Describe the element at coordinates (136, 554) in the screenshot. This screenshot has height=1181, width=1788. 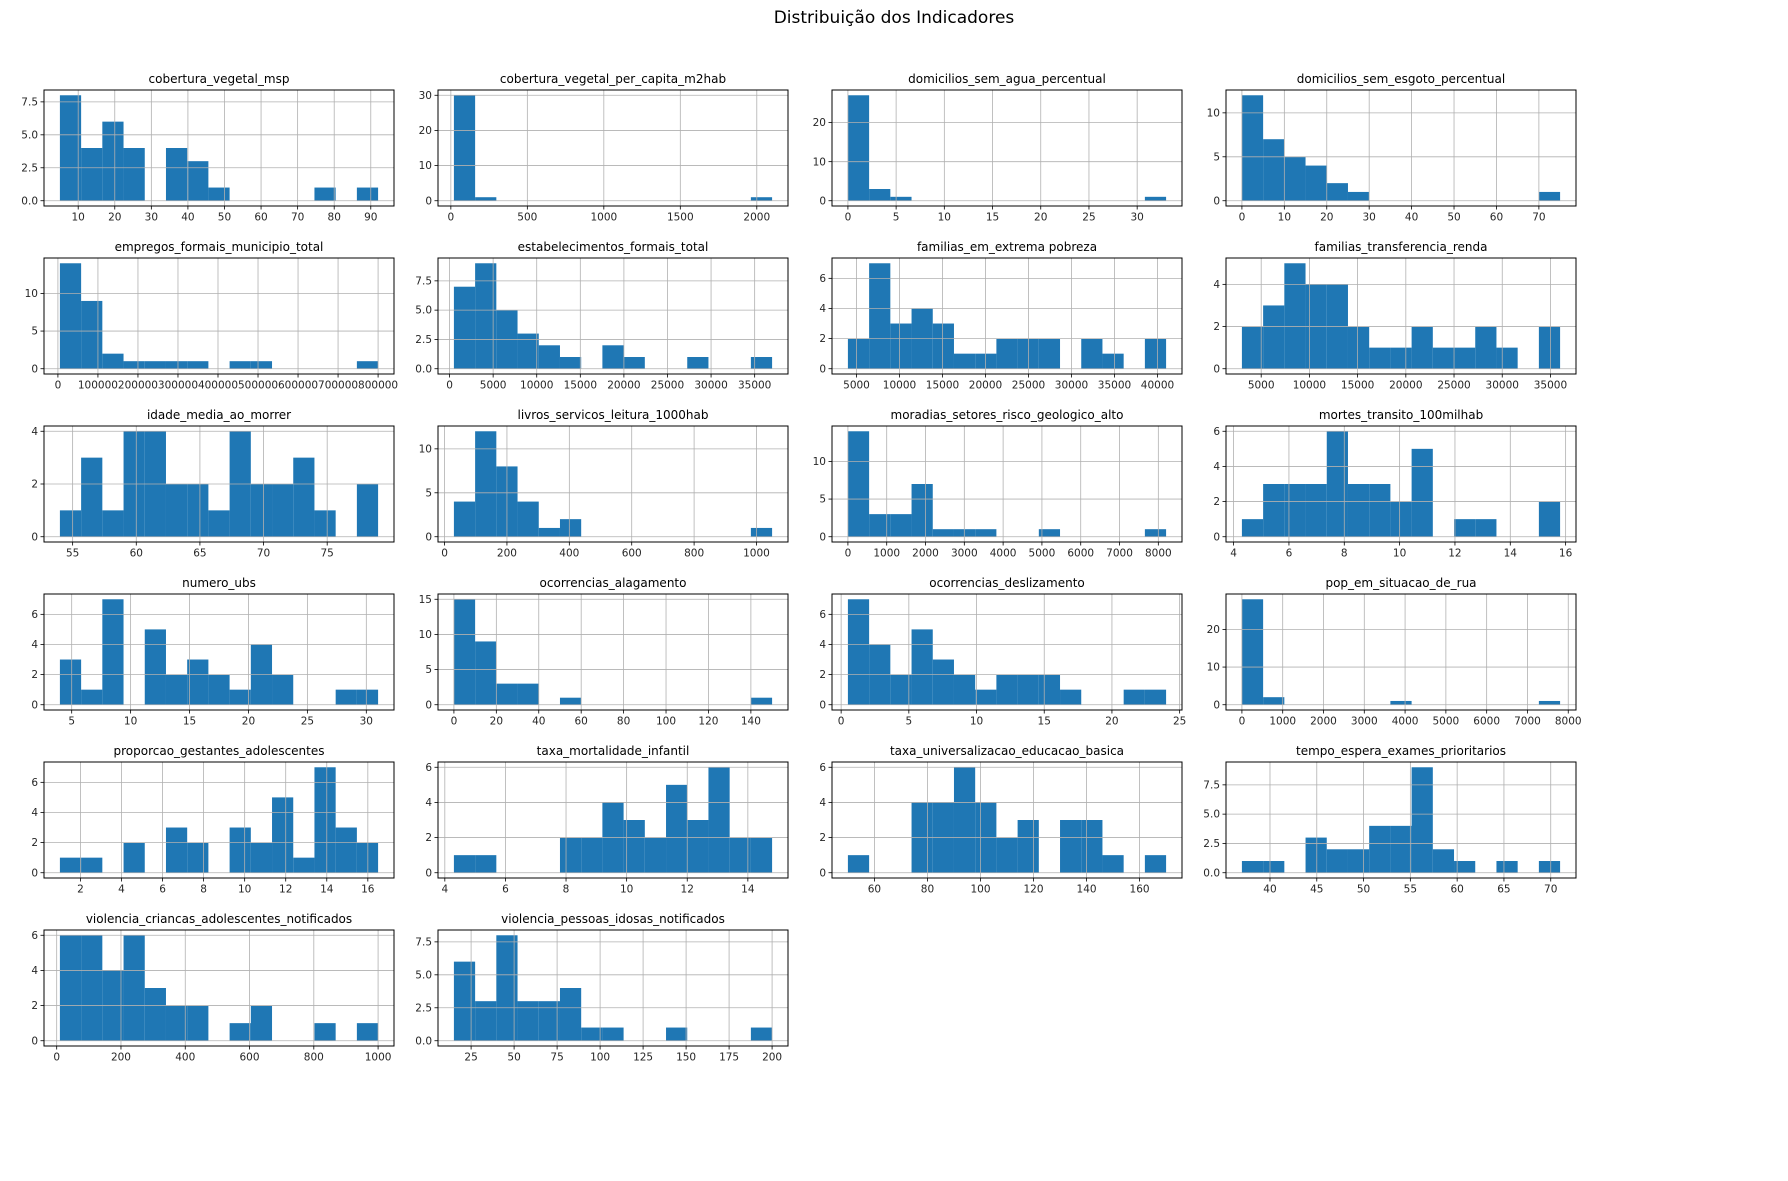
I see `x-tick-label: 60` at that location.